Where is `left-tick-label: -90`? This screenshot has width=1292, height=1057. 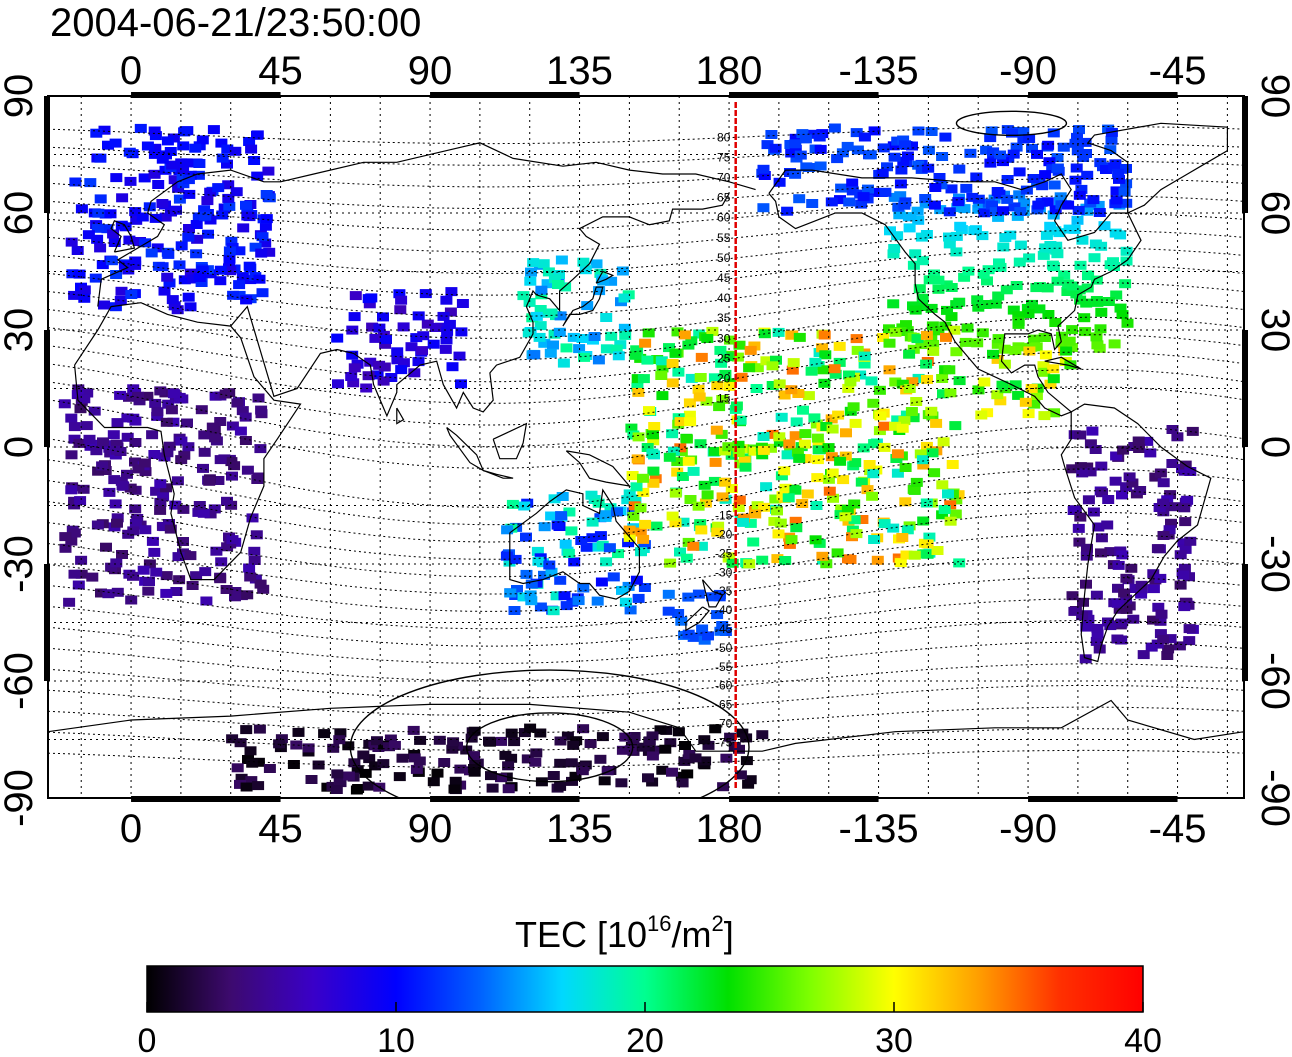 left-tick-label: -90 is located at coordinates (20, 798).